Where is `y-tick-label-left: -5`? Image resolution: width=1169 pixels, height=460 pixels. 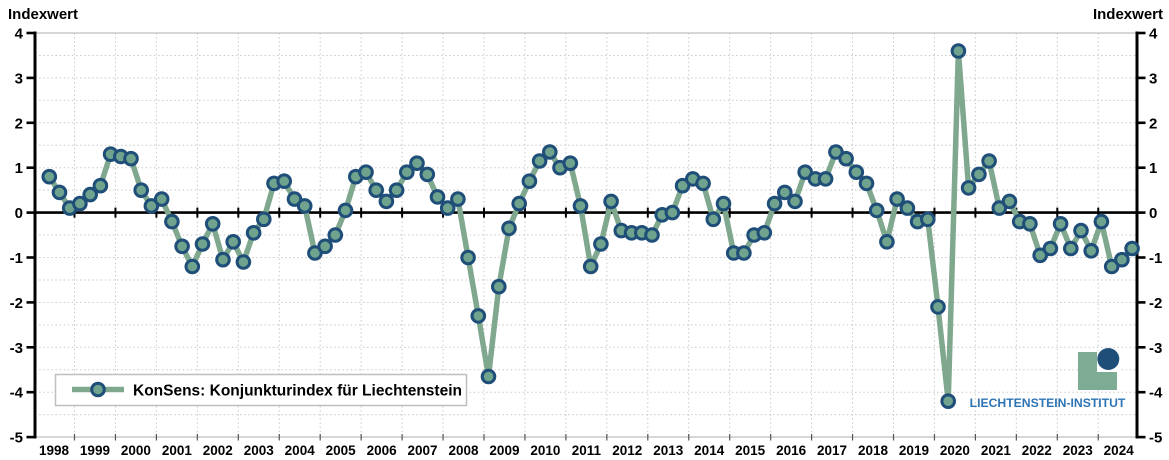 y-tick-label-left: -5 is located at coordinates (16, 438).